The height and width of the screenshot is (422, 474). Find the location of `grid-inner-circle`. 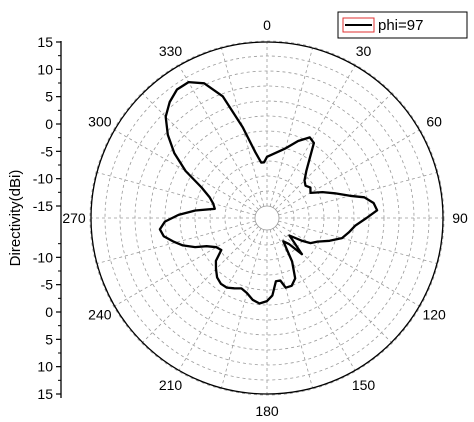

grid-inner-circle is located at coordinates (267, 218).